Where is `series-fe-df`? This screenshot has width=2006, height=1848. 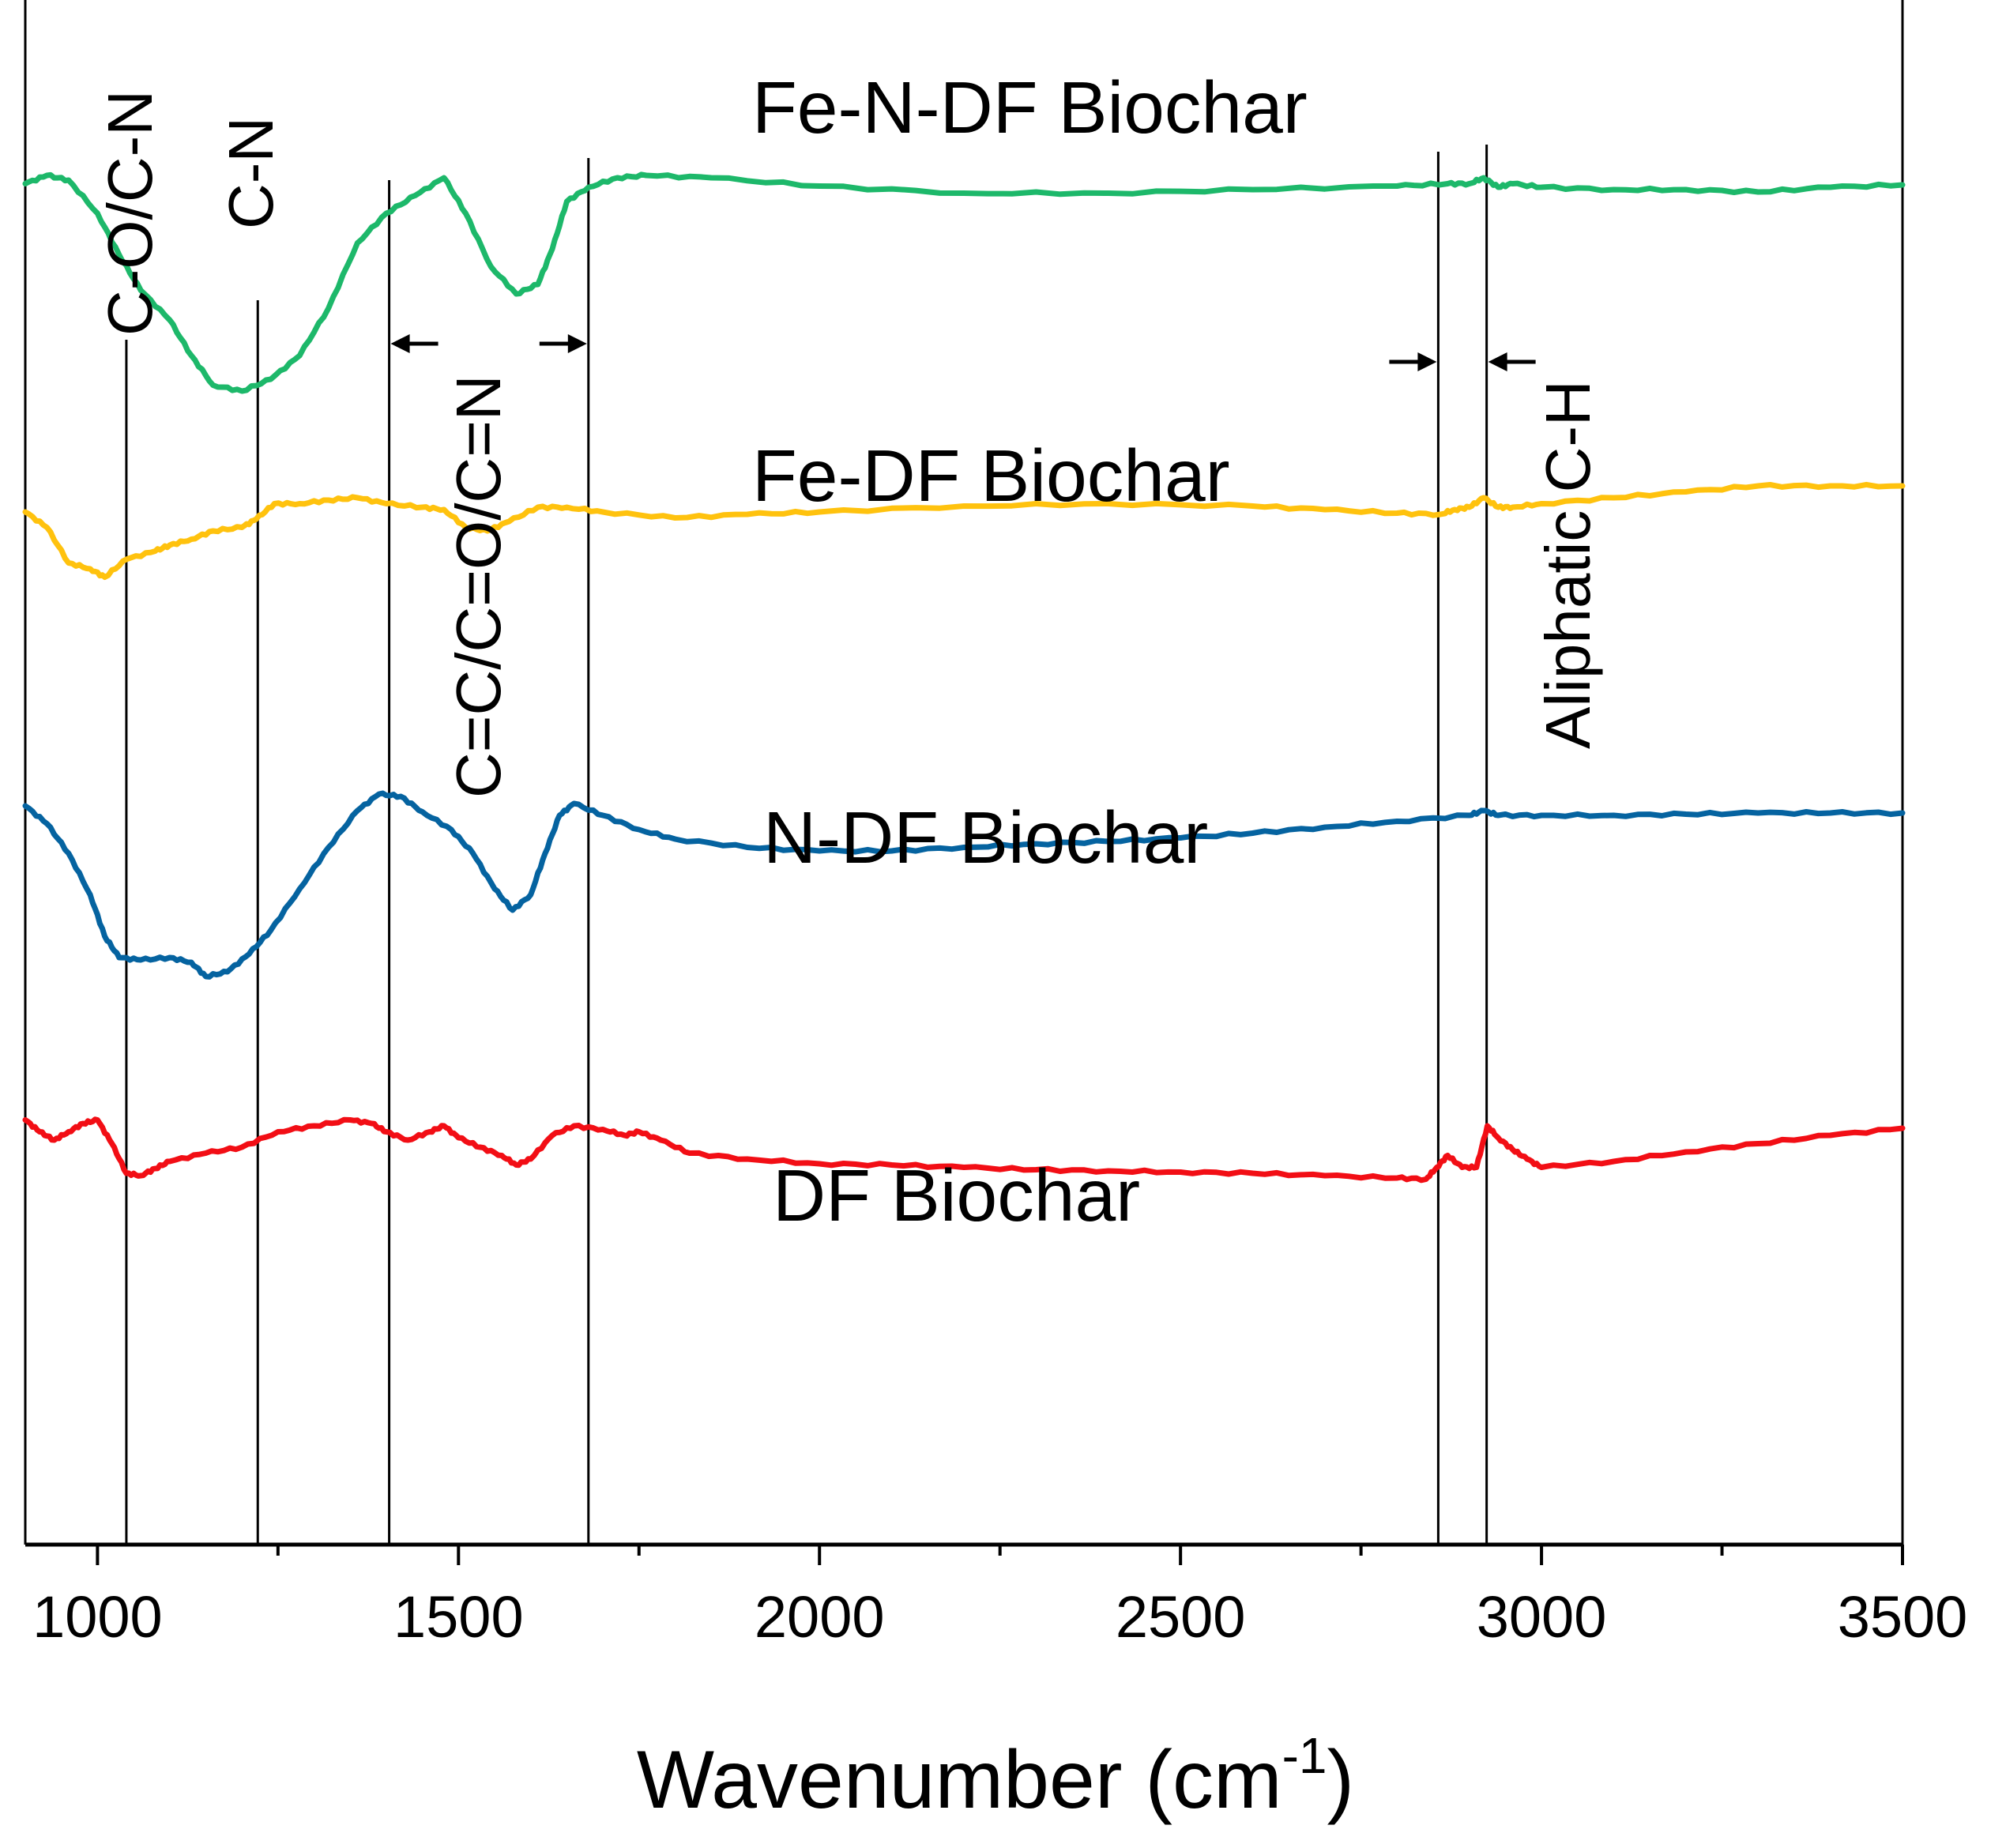
series-fe-df is located at coordinates (964, 530).